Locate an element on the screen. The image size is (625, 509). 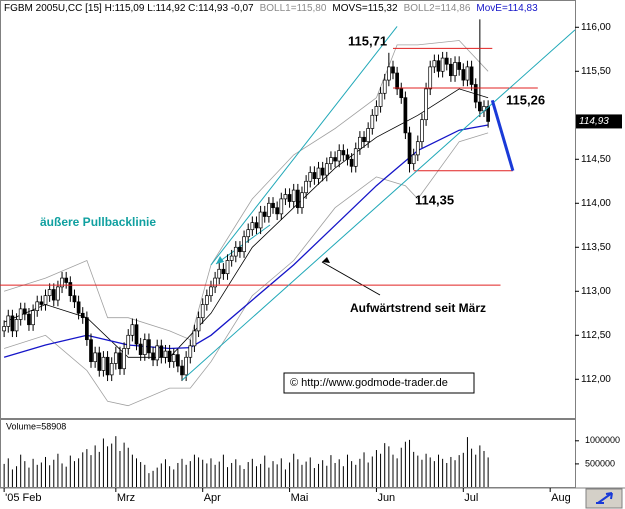
x-tick-label: Jun is located at coordinates (386, 498).